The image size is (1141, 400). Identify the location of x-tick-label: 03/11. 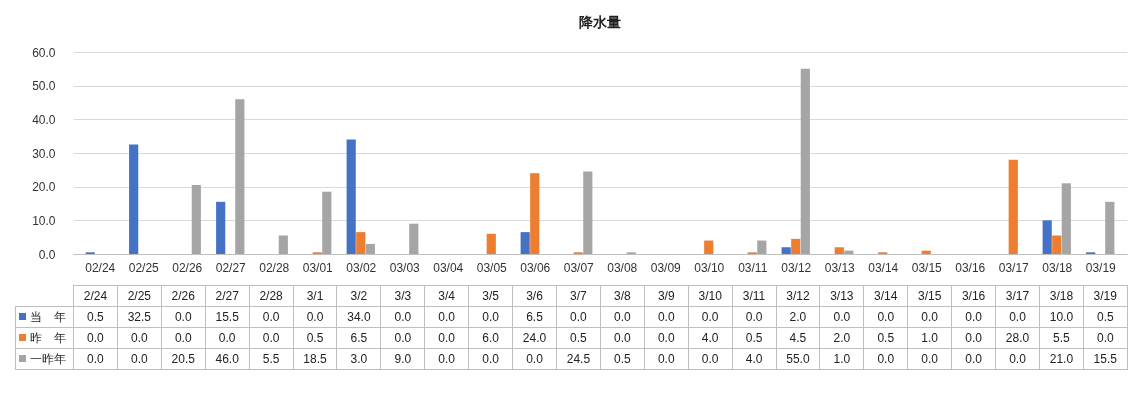
(753, 267).